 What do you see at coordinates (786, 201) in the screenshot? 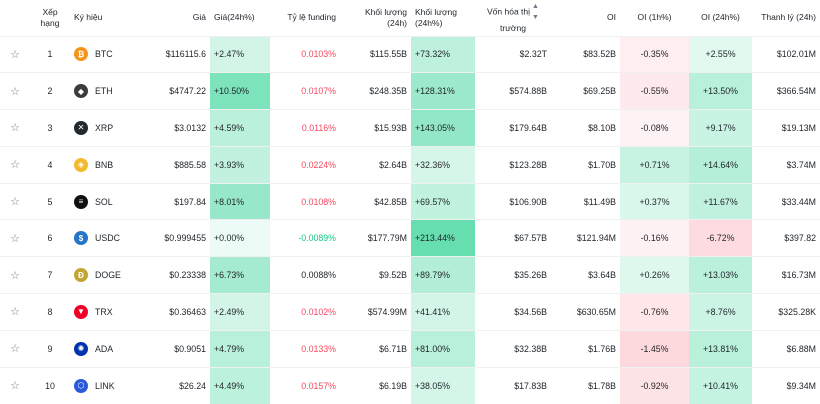
I see `liquidation-cell: $33.44M` at bounding box center [786, 201].